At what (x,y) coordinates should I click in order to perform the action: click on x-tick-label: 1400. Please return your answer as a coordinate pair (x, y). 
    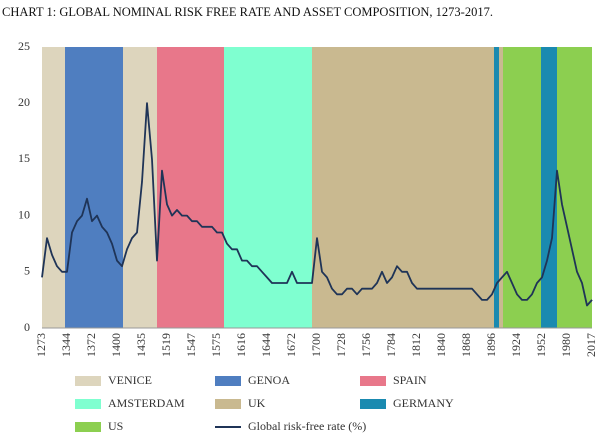
    Looking at the image, I should click on (116, 345).